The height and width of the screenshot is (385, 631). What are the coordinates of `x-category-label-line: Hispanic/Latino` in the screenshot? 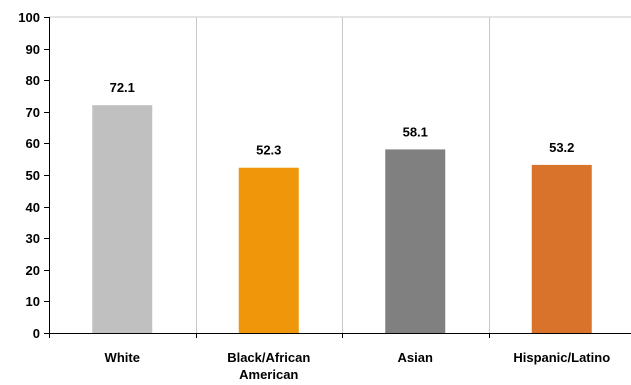 It's located at (561, 357).